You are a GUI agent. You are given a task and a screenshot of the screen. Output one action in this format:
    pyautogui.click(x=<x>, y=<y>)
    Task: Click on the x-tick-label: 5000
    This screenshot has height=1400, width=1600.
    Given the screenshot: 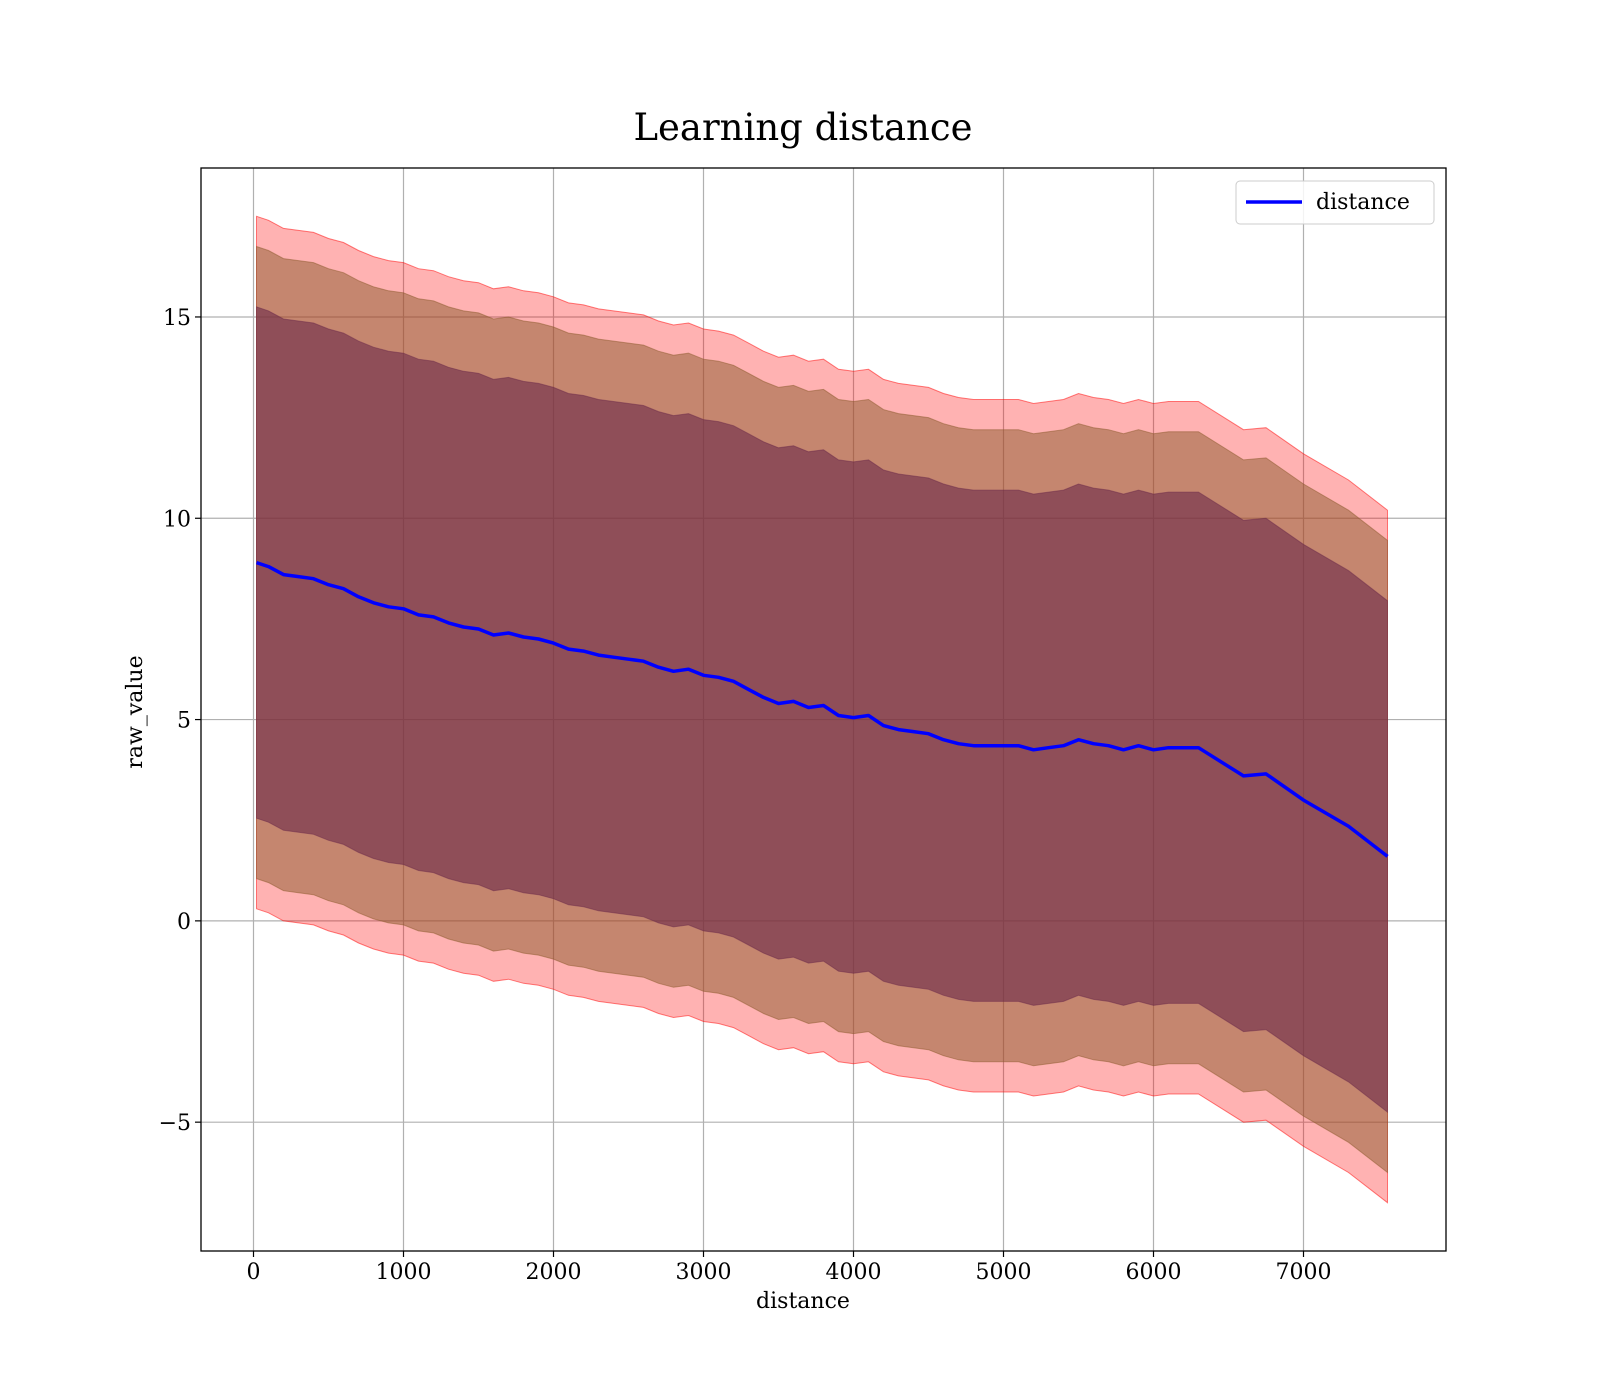 What is the action you would take?
    pyautogui.click(x=1004, y=1272)
    